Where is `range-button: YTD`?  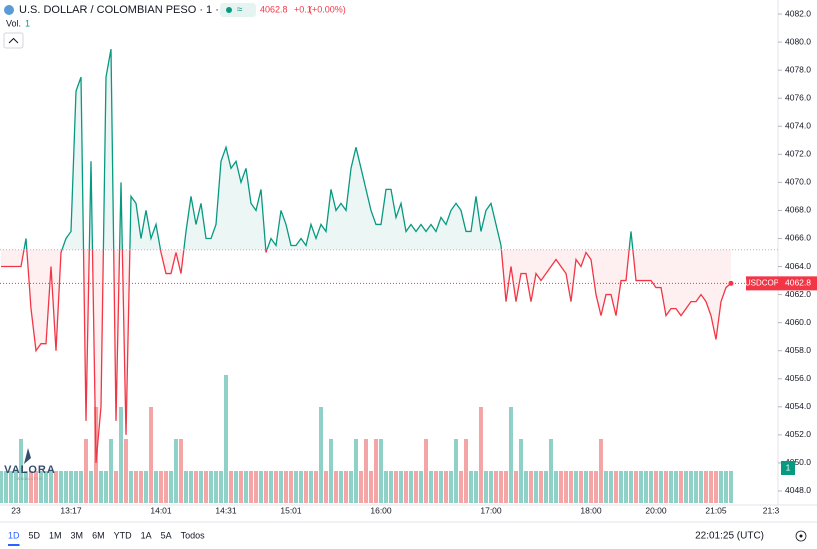 range-button: YTD is located at coordinates (123, 535).